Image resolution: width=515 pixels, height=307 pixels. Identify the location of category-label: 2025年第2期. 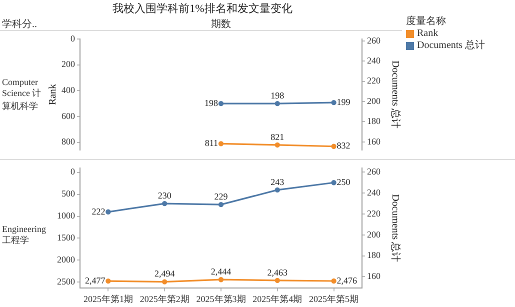
(165, 299).